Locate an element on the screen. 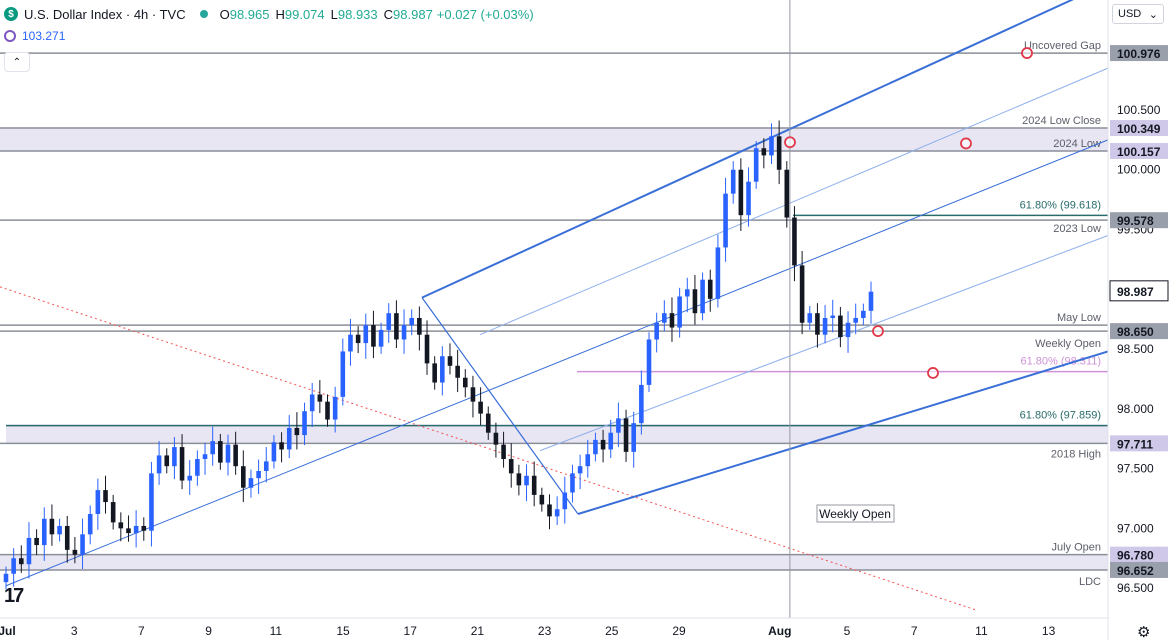 The width and height of the screenshot is (1170, 641). indicator-ring-icon is located at coordinates (10, 36).